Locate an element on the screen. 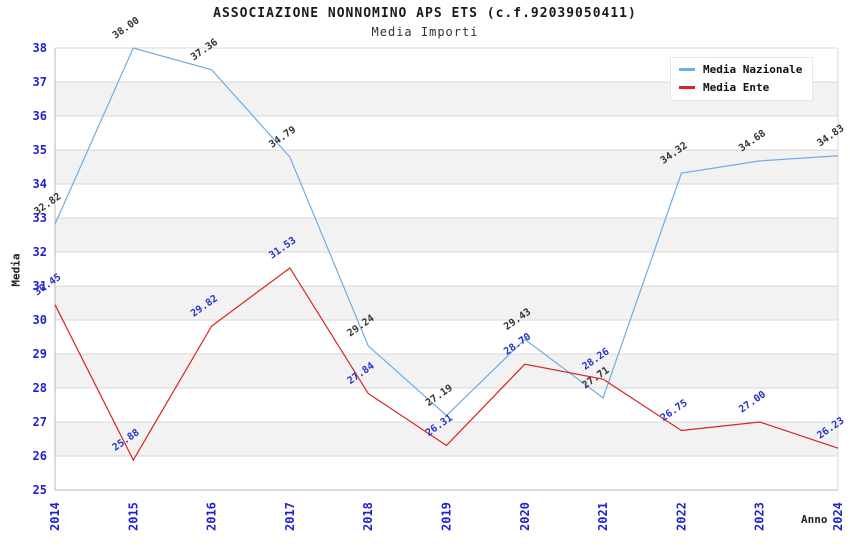 The image size is (850, 550). data-label-media-ente: 26.75 is located at coordinates (674, 411).